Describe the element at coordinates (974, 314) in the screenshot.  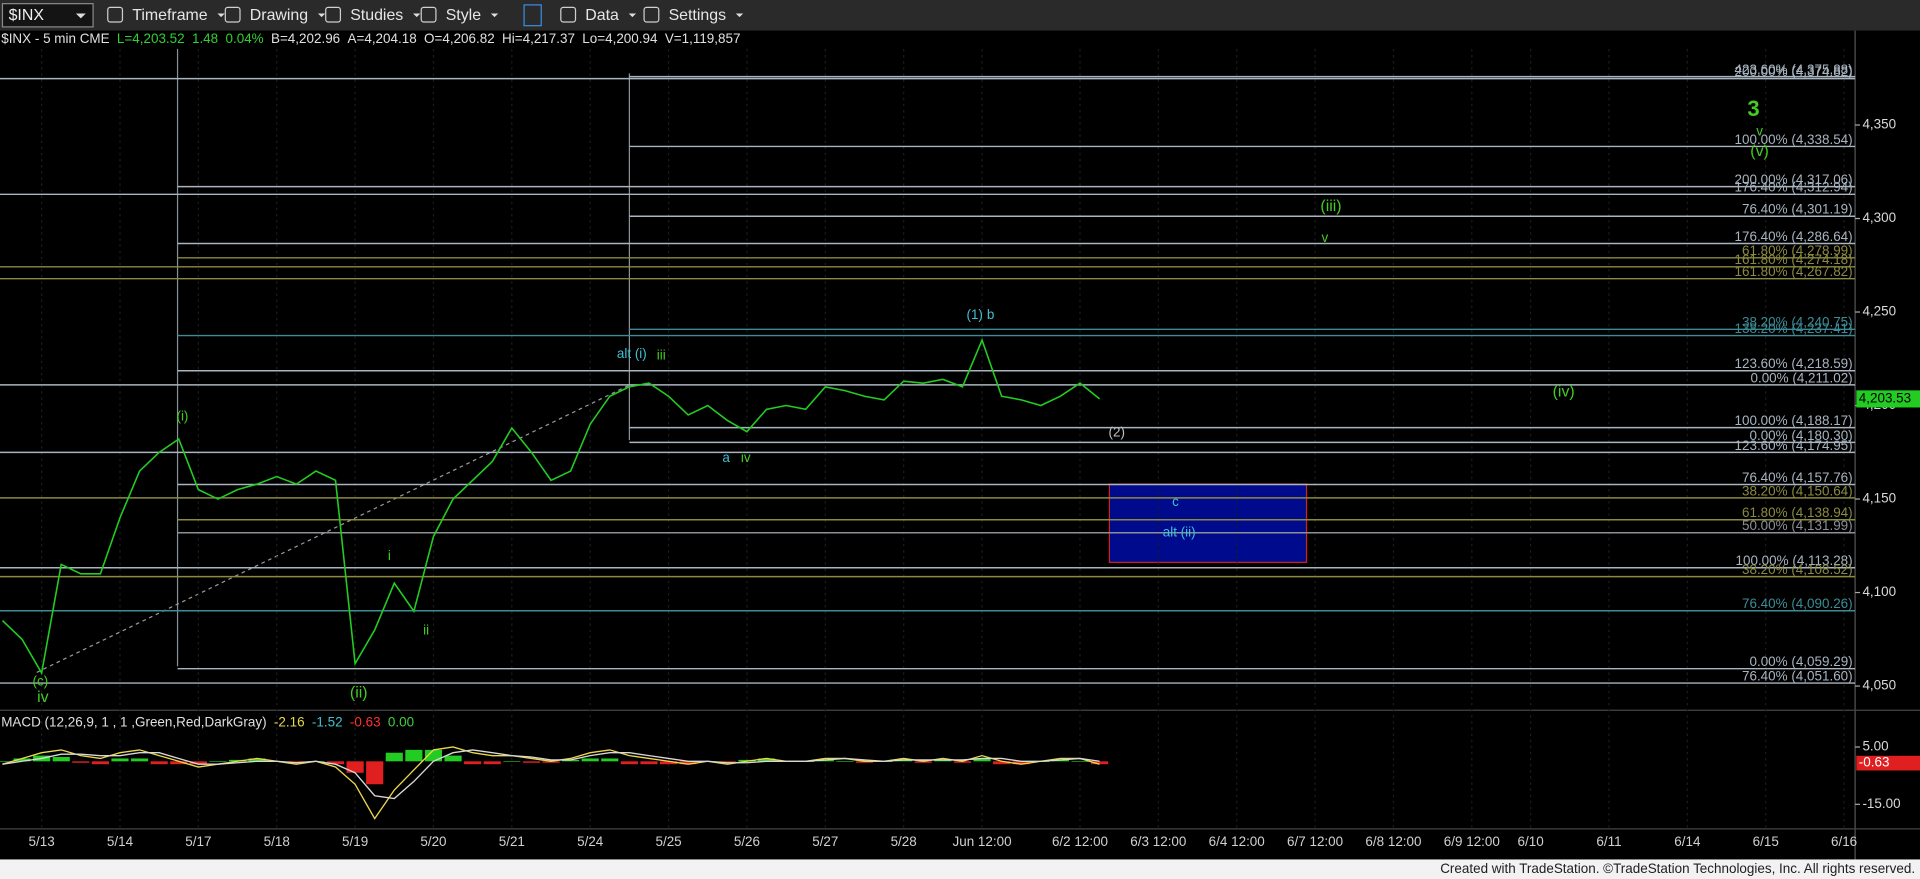
I see `wave-label: (1)` at that location.